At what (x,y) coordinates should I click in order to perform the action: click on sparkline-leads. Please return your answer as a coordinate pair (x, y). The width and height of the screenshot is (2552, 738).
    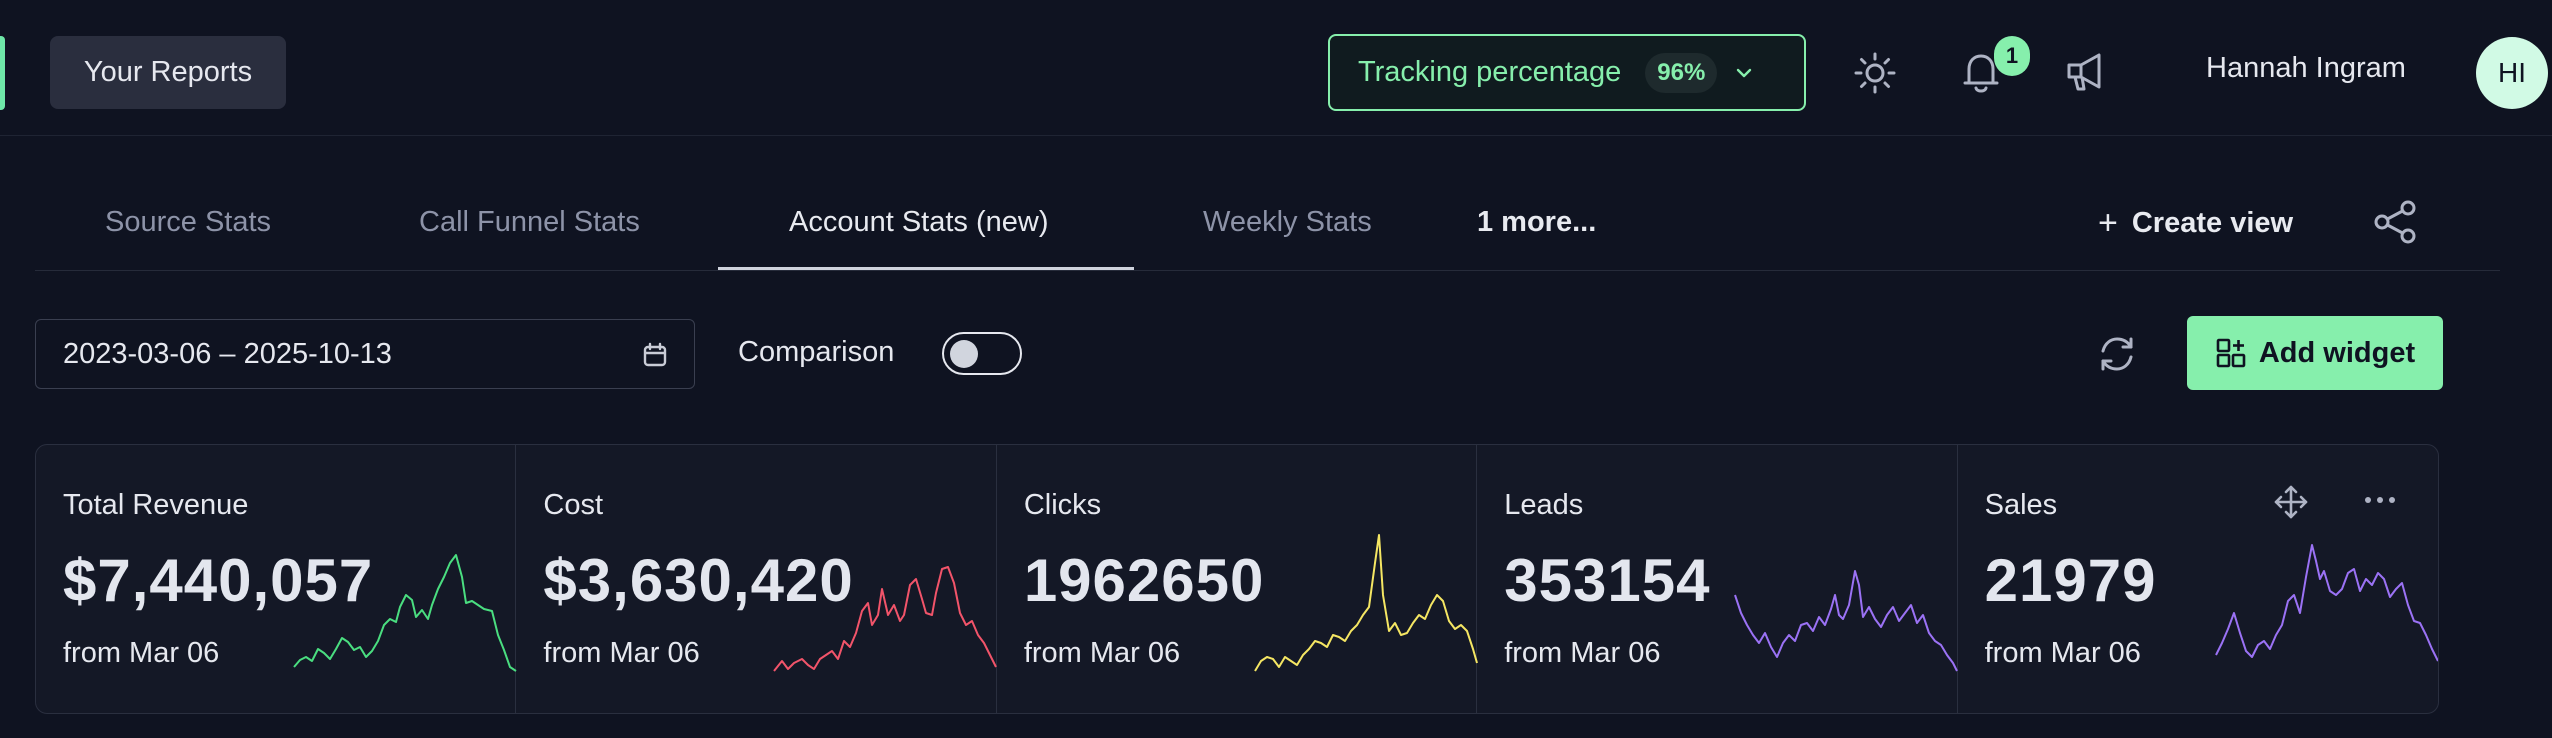
    Looking at the image, I should click on (1846, 621).